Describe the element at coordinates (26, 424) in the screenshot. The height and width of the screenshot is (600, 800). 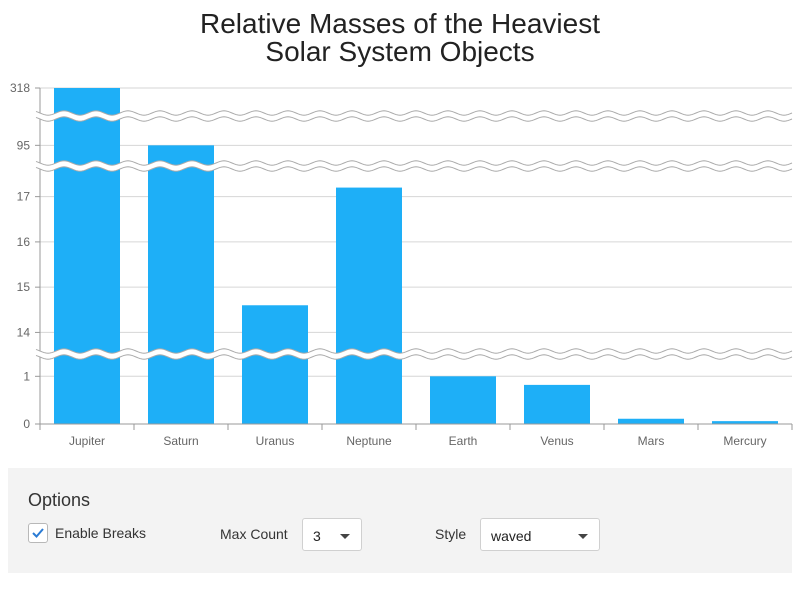
I see `y-tick-label: 0` at that location.